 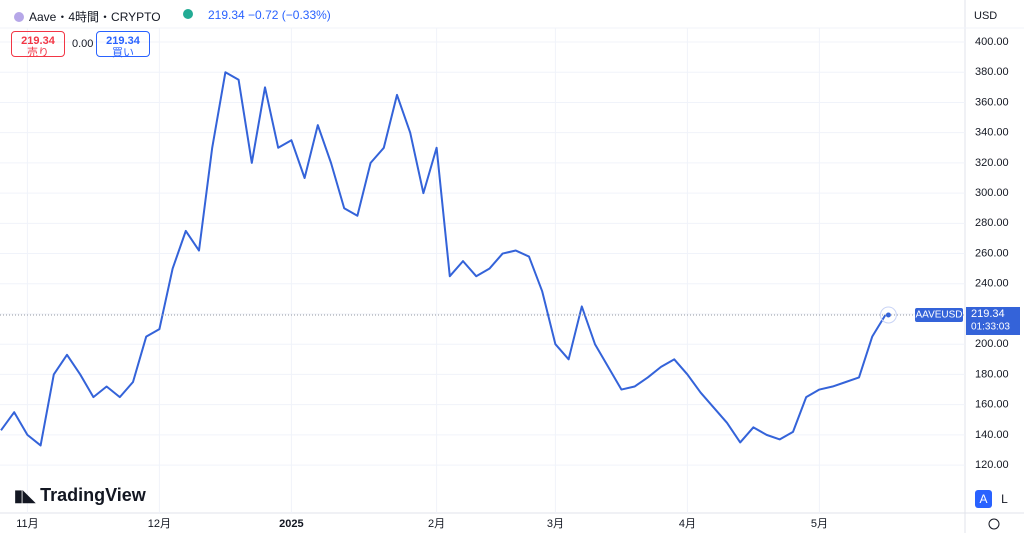 I want to click on last-point-ring, so click(x=888, y=315).